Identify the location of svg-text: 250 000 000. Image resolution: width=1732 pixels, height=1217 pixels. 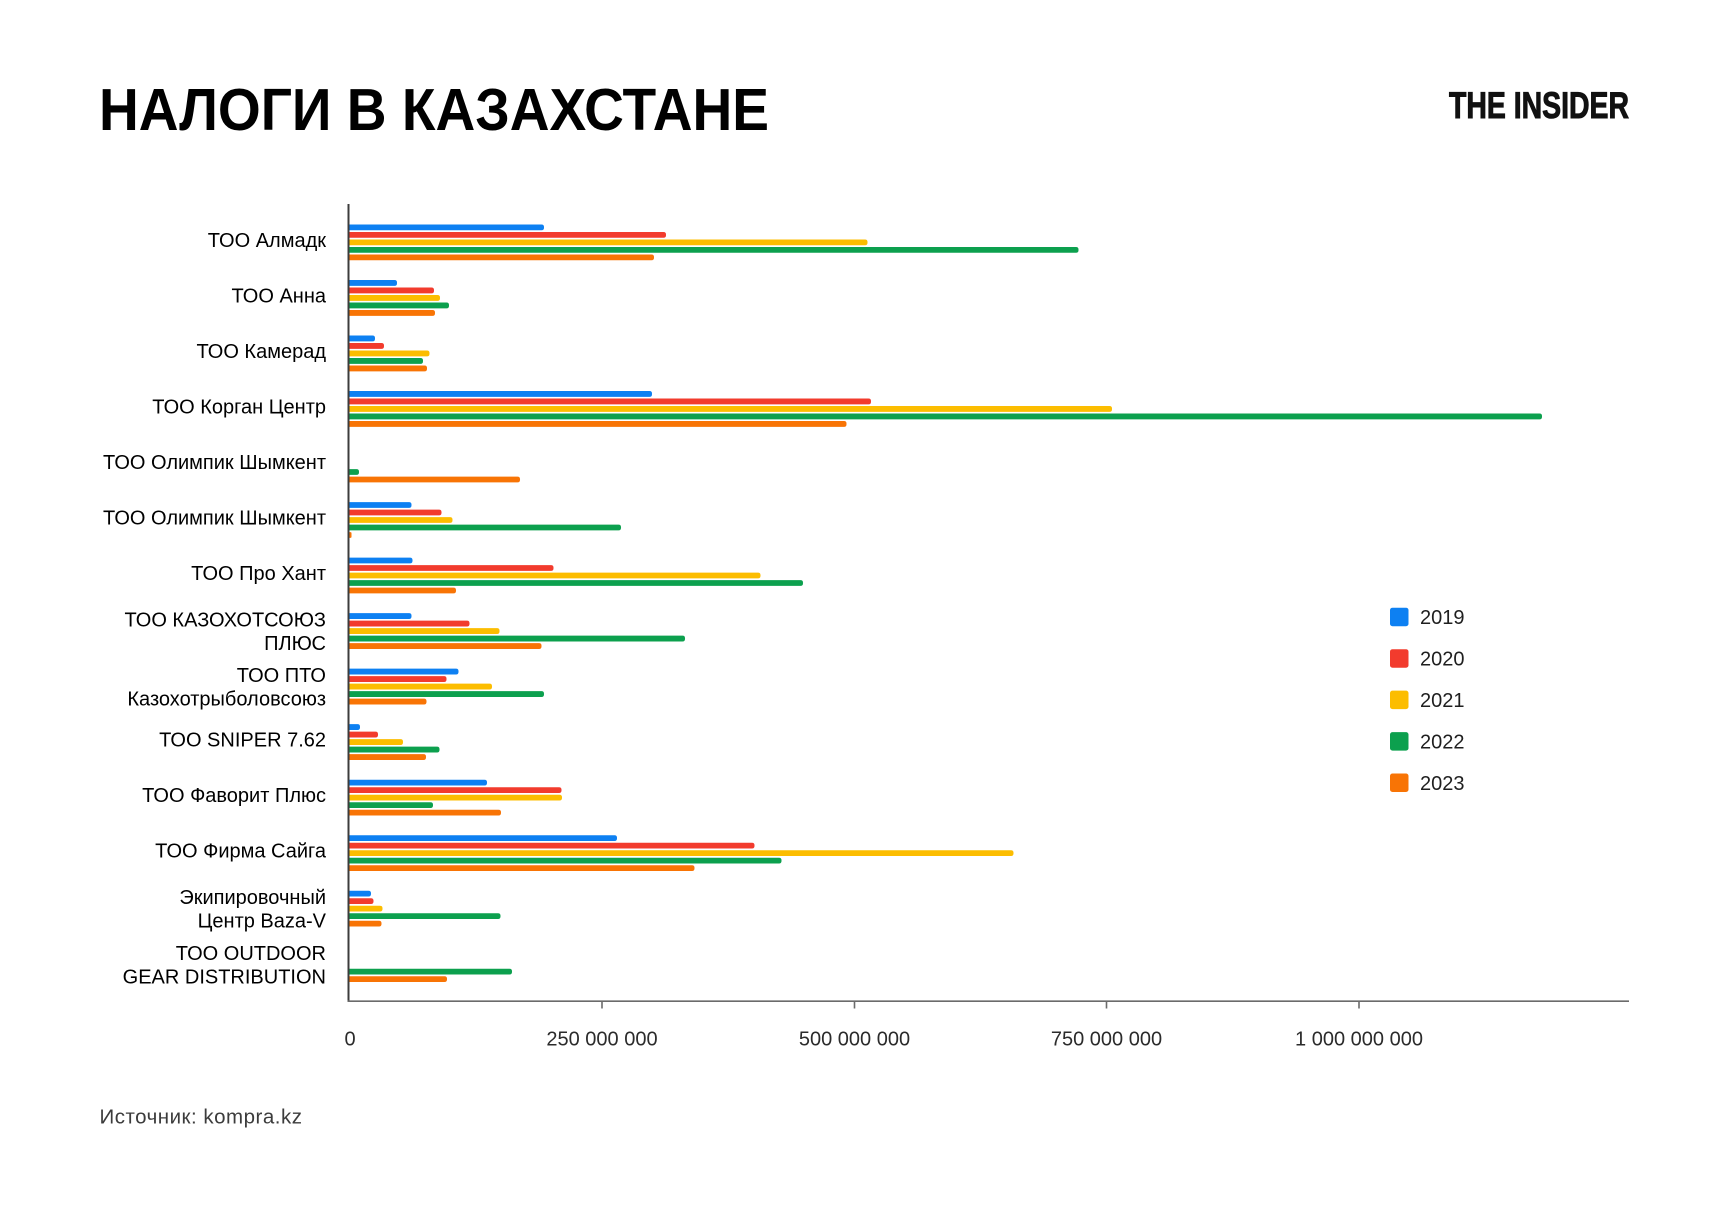
(601, 1040).